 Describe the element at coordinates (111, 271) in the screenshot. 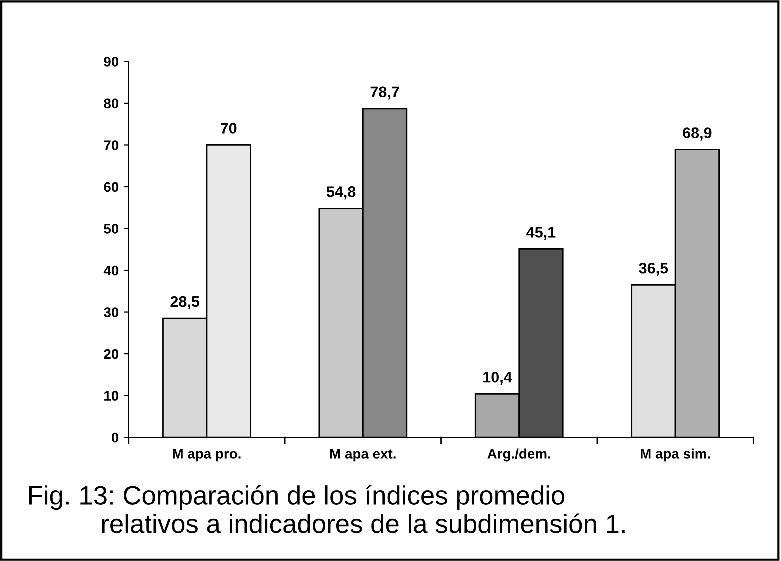

I see `y-tick-label: 40` at that location.